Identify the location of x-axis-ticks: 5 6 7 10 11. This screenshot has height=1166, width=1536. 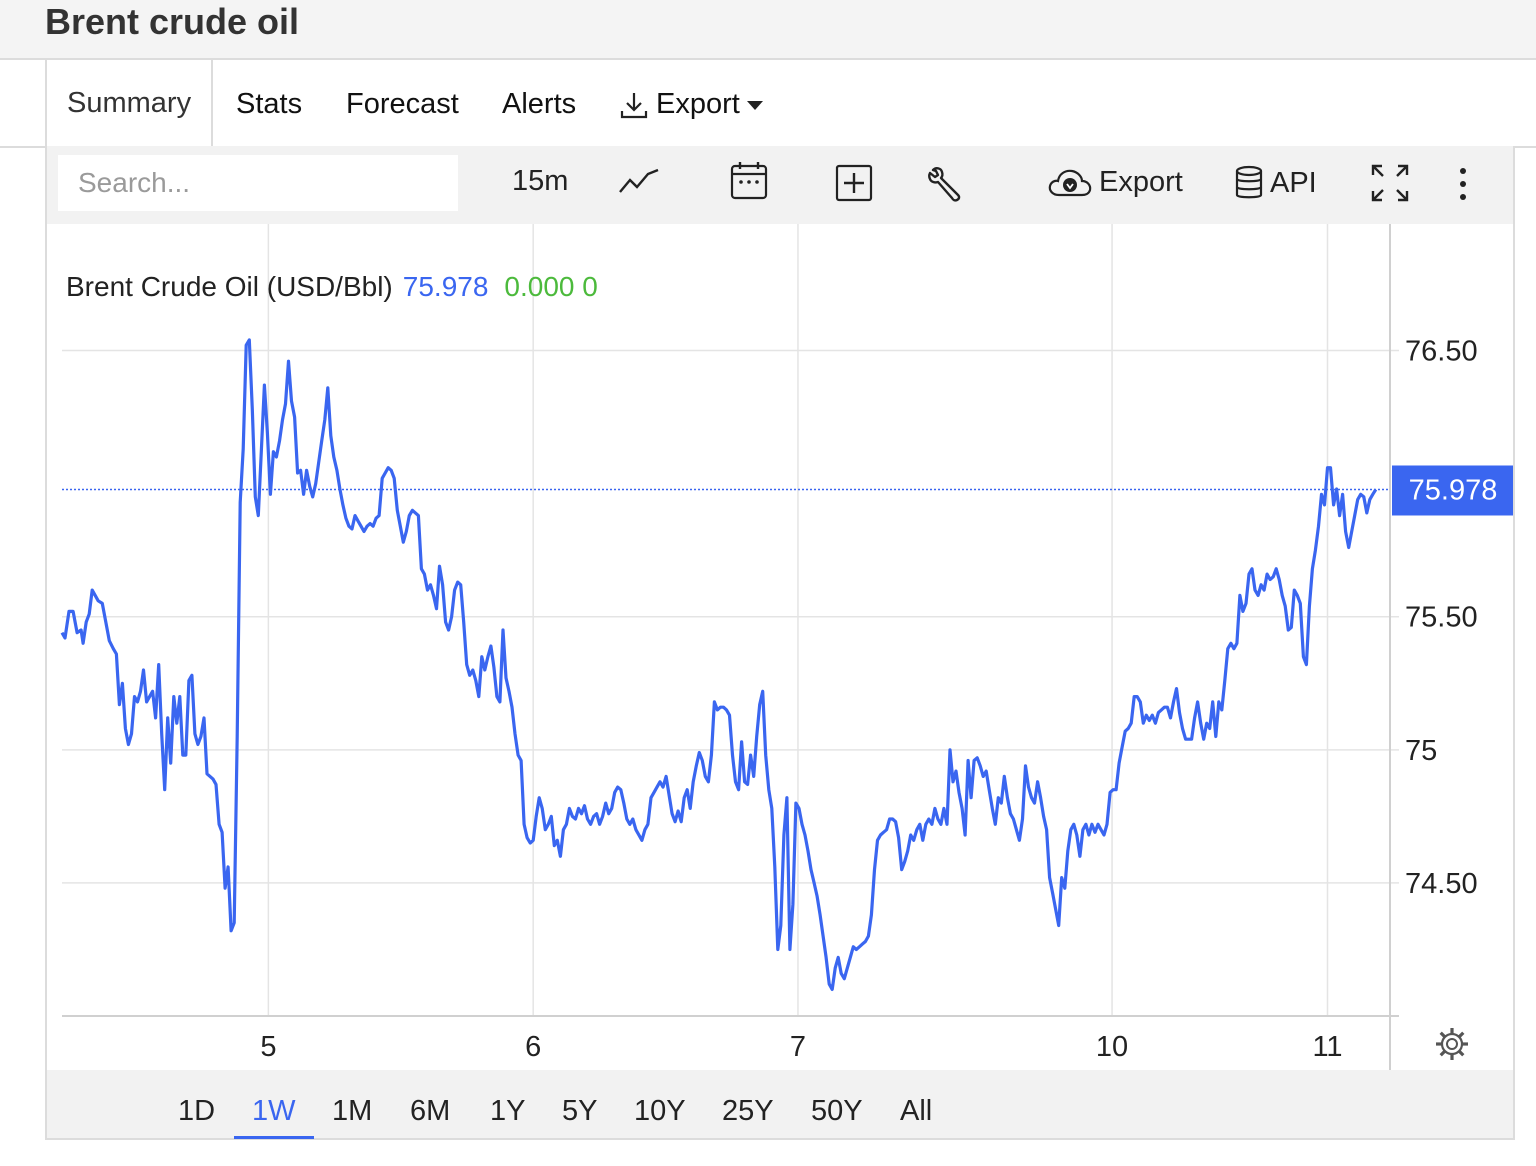
(801, 1047).